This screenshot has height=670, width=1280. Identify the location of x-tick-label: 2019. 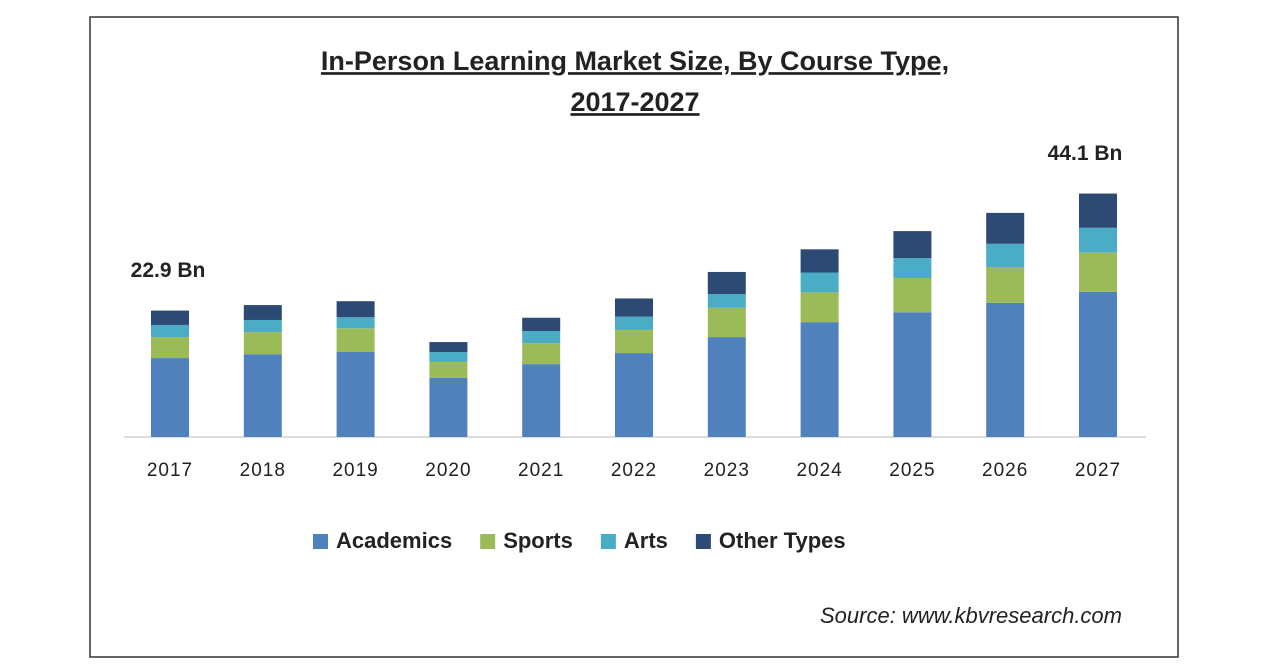
(355, 470).